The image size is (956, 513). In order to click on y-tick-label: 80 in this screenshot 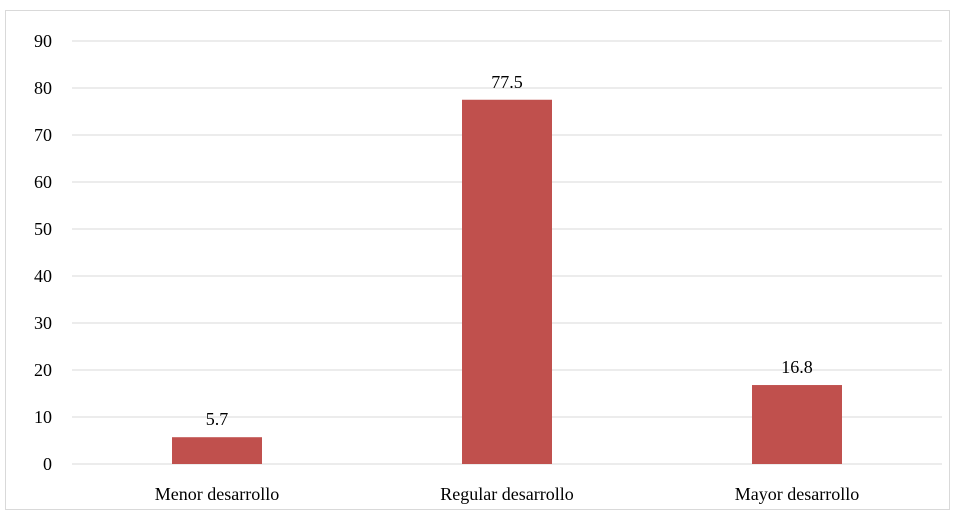, I will do `click(43, 88)`.